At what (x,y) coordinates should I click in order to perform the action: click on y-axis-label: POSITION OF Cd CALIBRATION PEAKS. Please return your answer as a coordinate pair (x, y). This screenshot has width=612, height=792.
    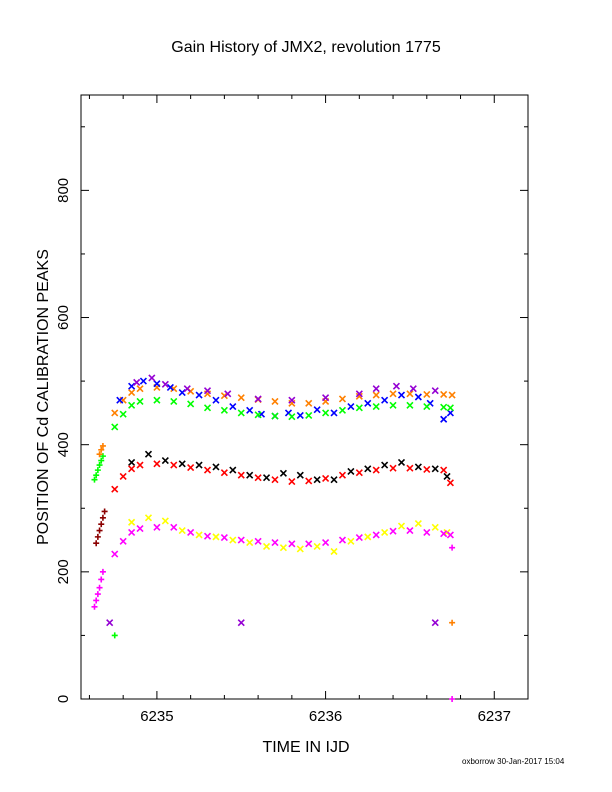
    Looking at the image, I should click on (43, 397).